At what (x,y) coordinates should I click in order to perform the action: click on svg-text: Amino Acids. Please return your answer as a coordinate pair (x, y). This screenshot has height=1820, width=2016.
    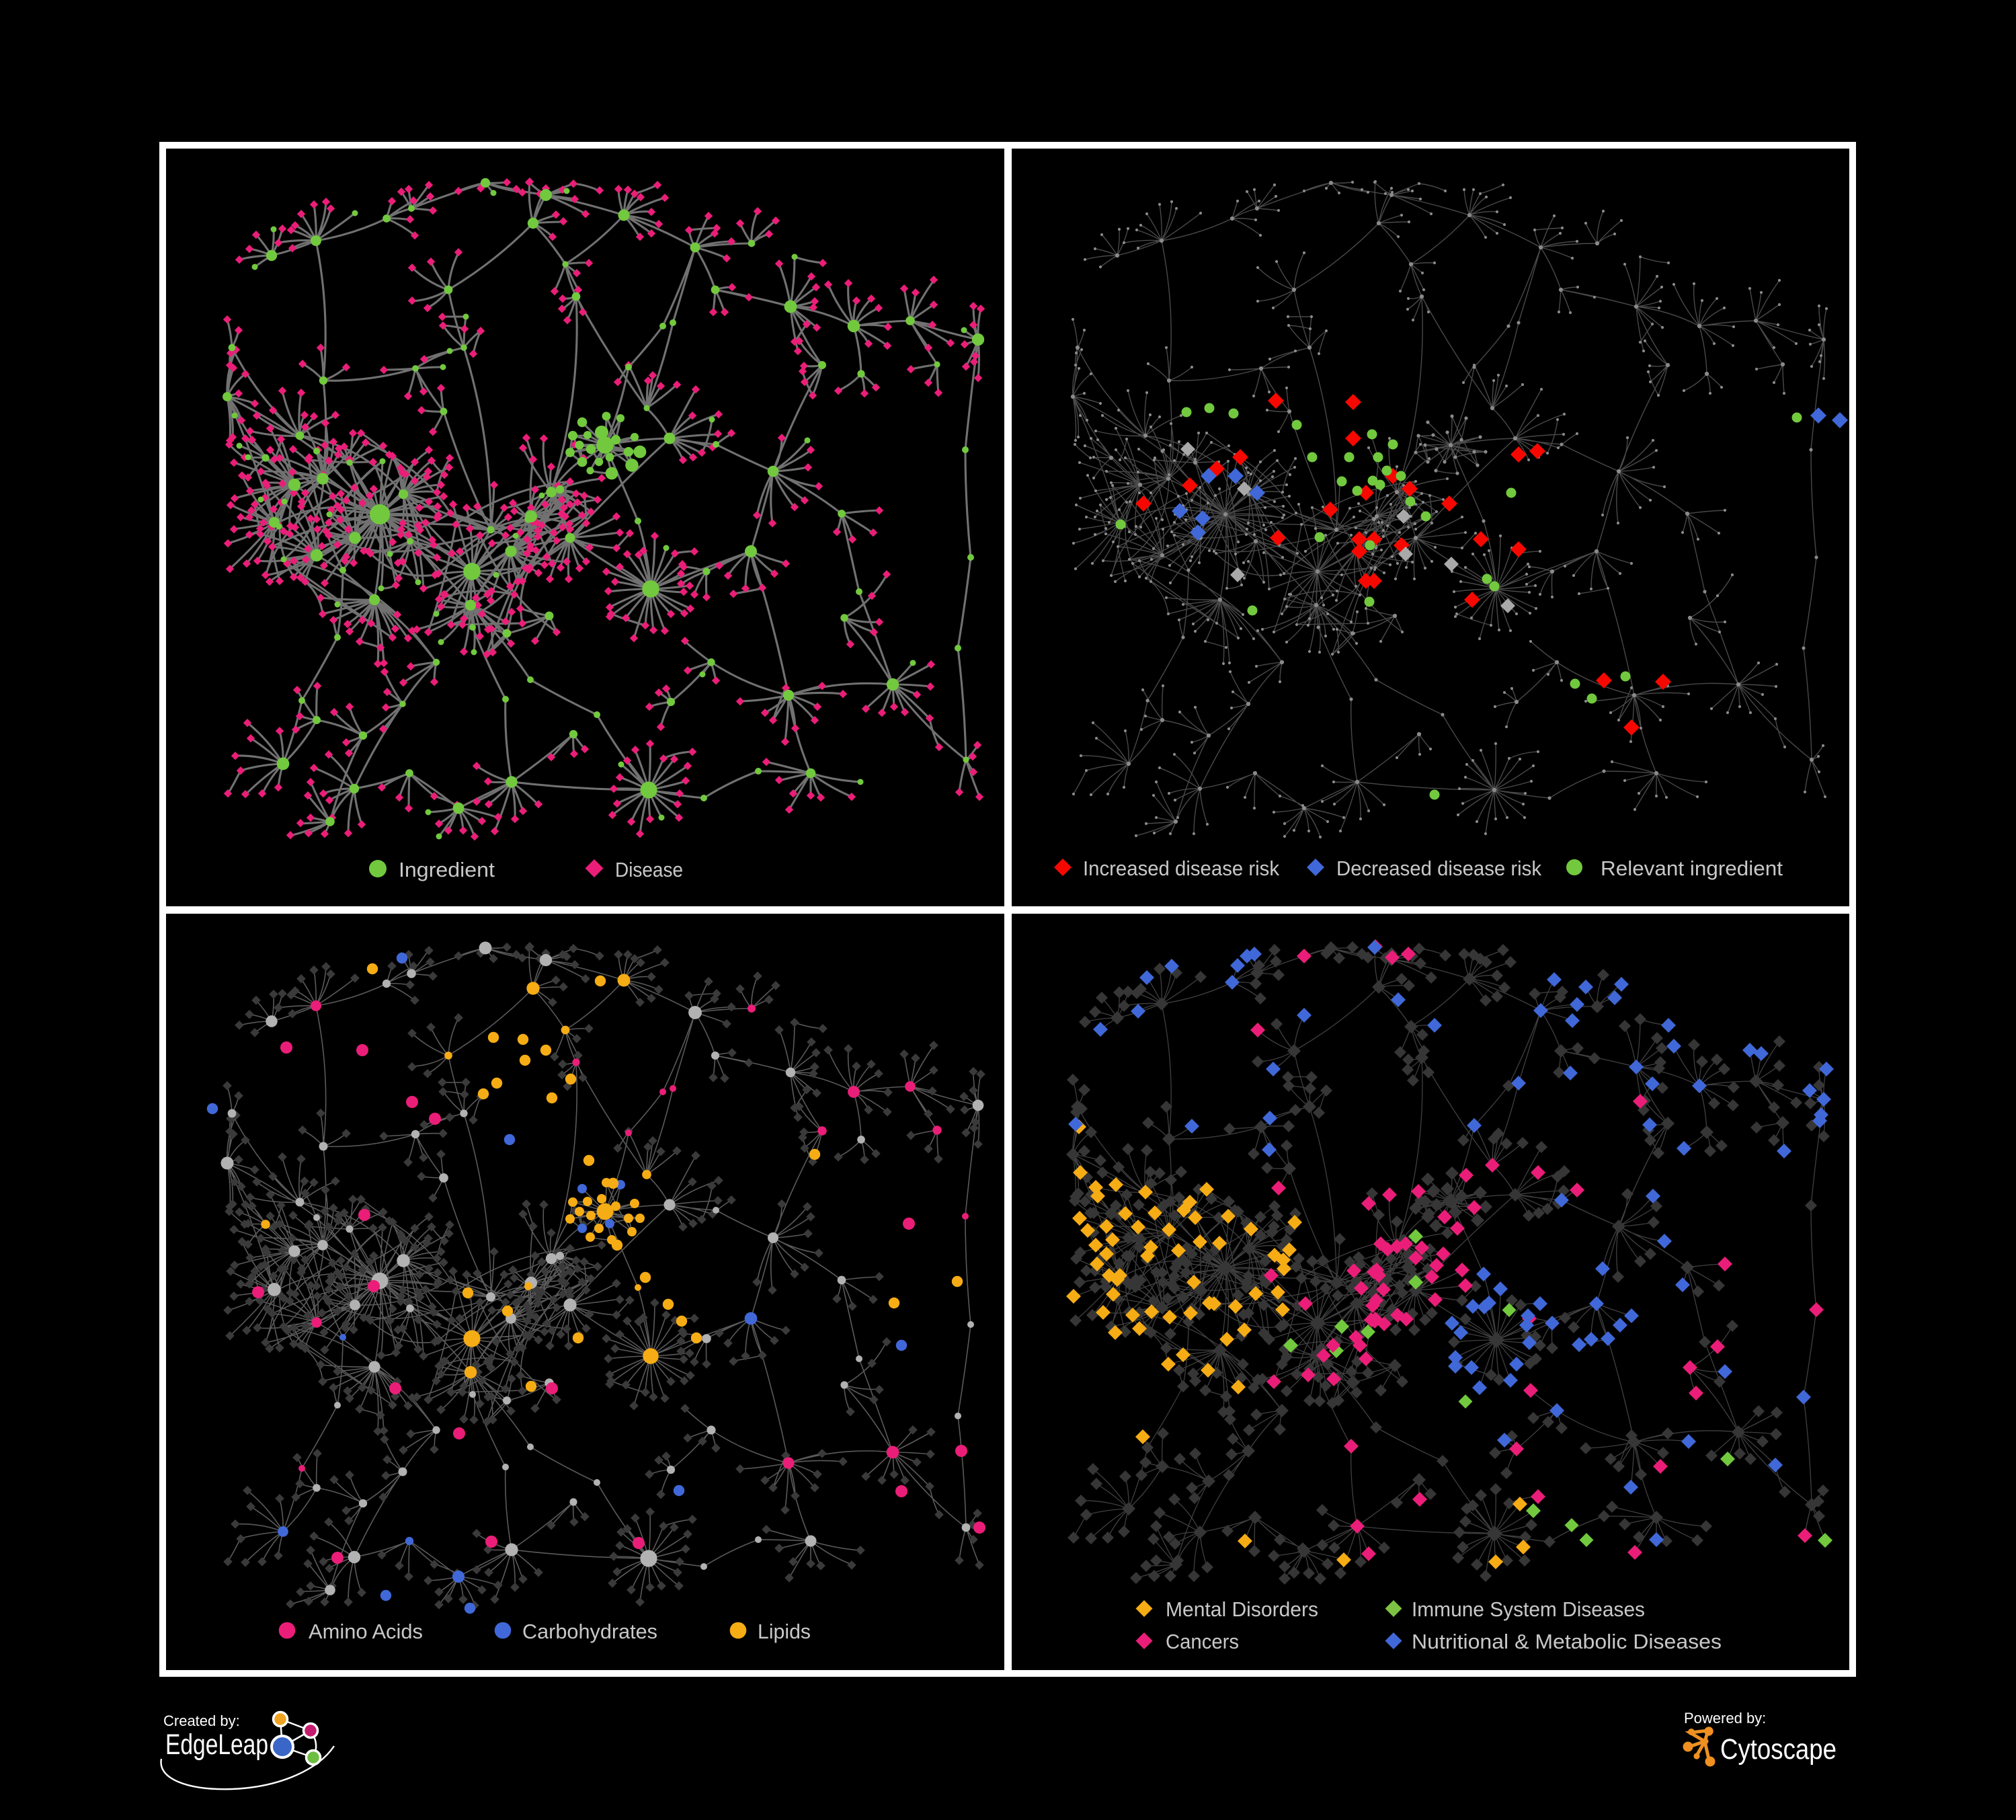
    Looking at the image, I should click on (366, 1631).